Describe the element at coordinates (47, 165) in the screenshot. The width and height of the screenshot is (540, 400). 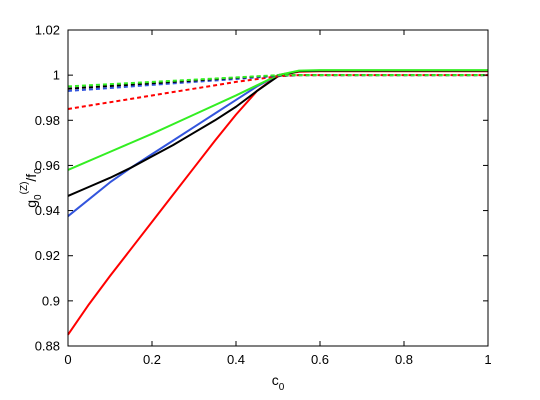
I see `y-tick-label: 0.96` at that location.